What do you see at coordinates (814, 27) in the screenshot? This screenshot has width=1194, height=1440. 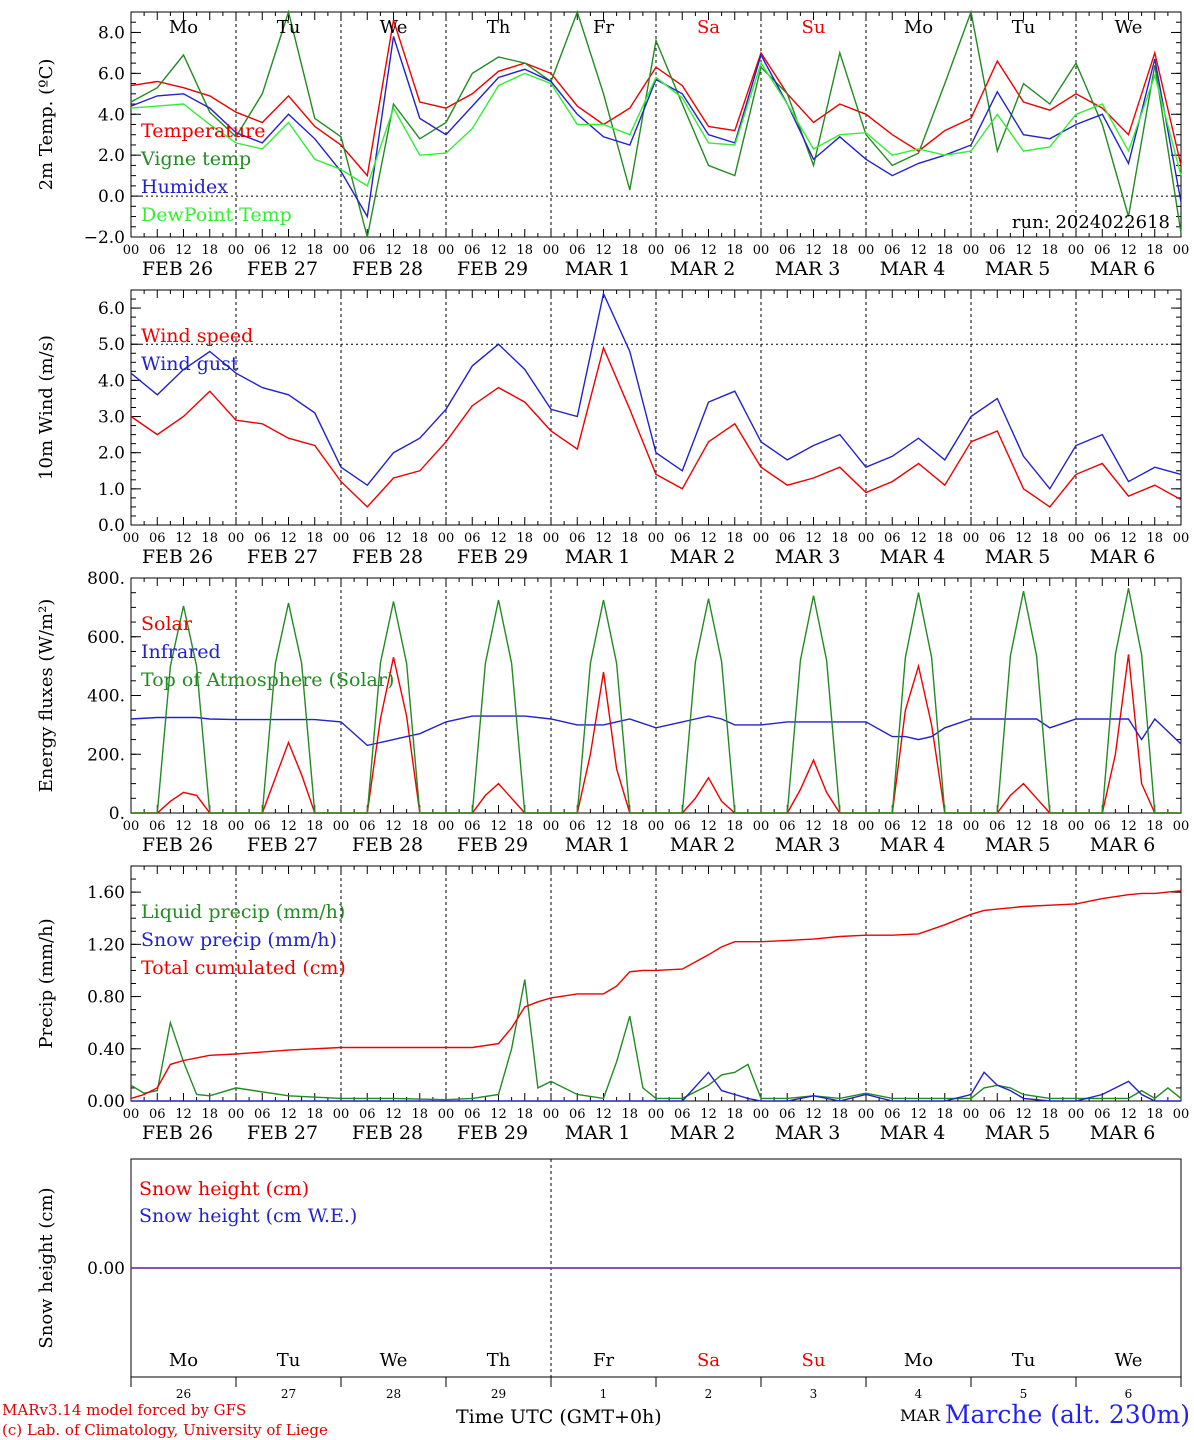 I see `weekday-label-top: Su` at bounding box center [814, 27].